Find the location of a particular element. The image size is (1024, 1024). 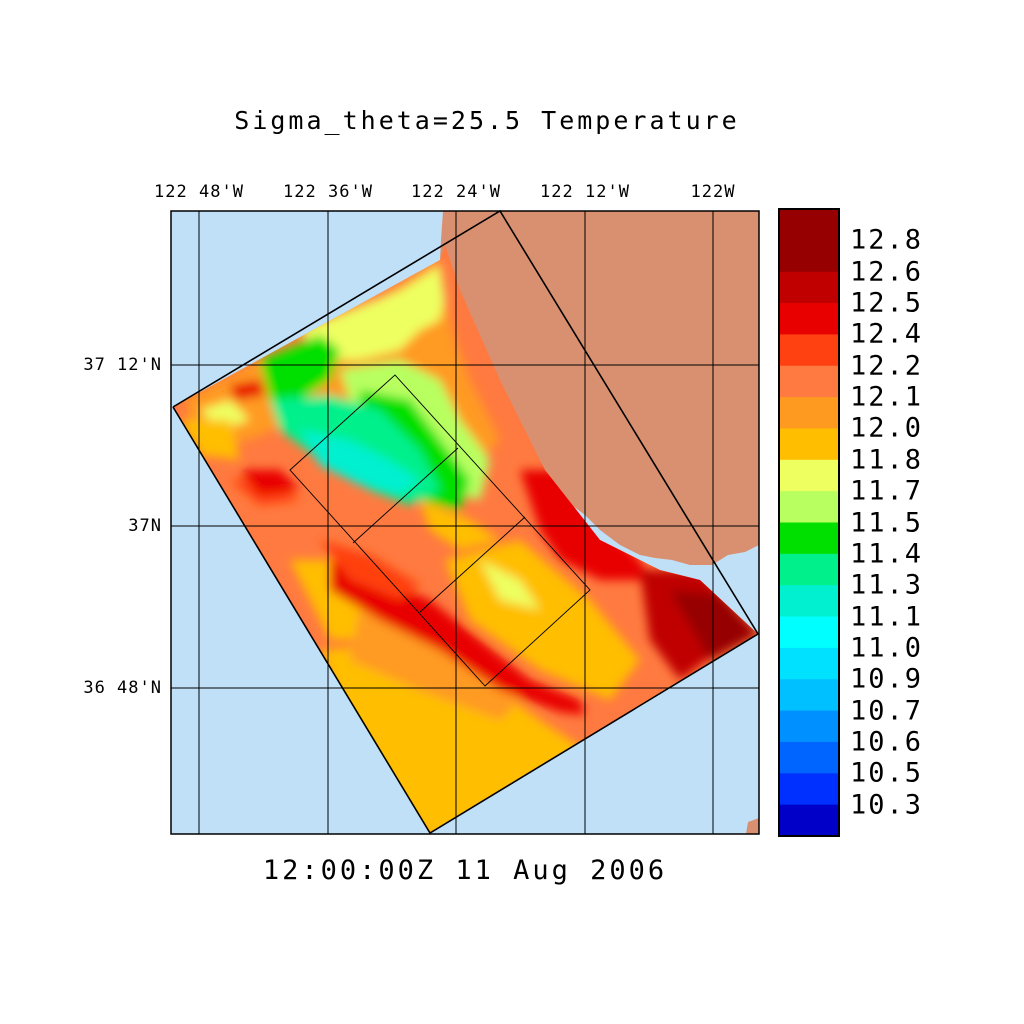

longitude-label: 122W is located at coordinates (713, 192).